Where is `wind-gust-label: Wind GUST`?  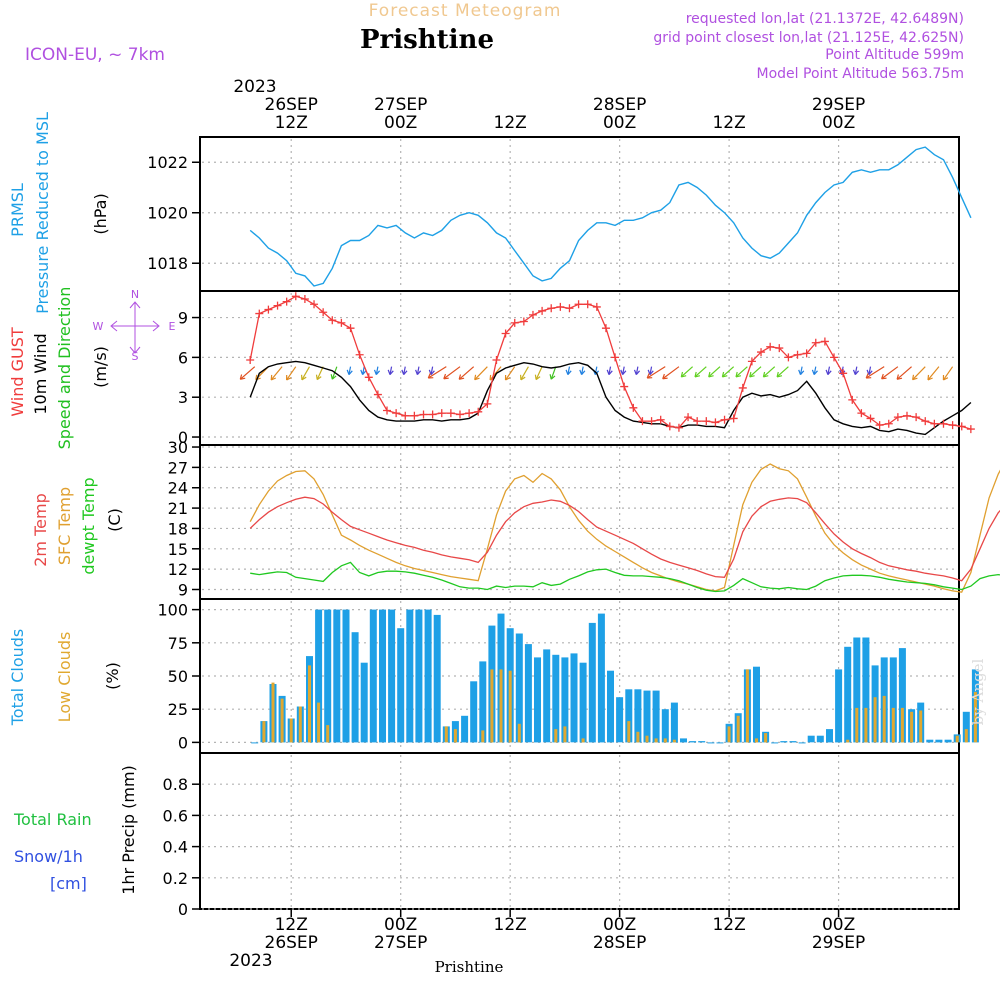 wind-gust-label: Wind GUST is located at coordinates (17, 372).